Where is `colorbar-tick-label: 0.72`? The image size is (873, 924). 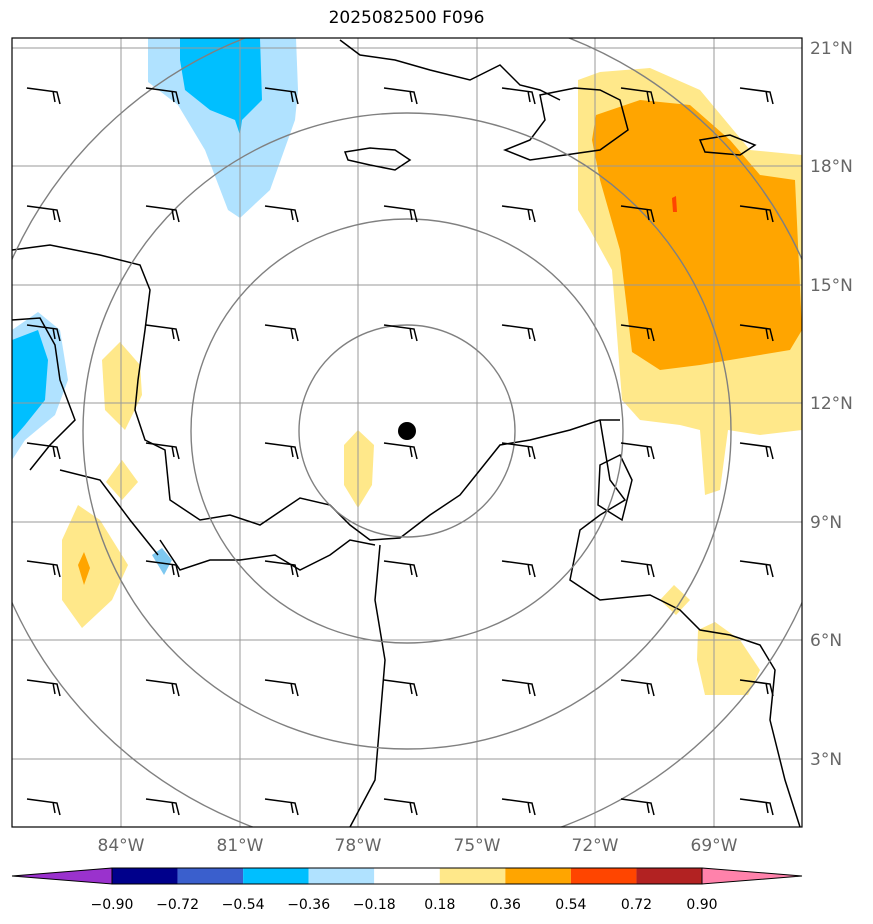 colorbar-tick-label: 0.72 is located at coordinates (636, 905).